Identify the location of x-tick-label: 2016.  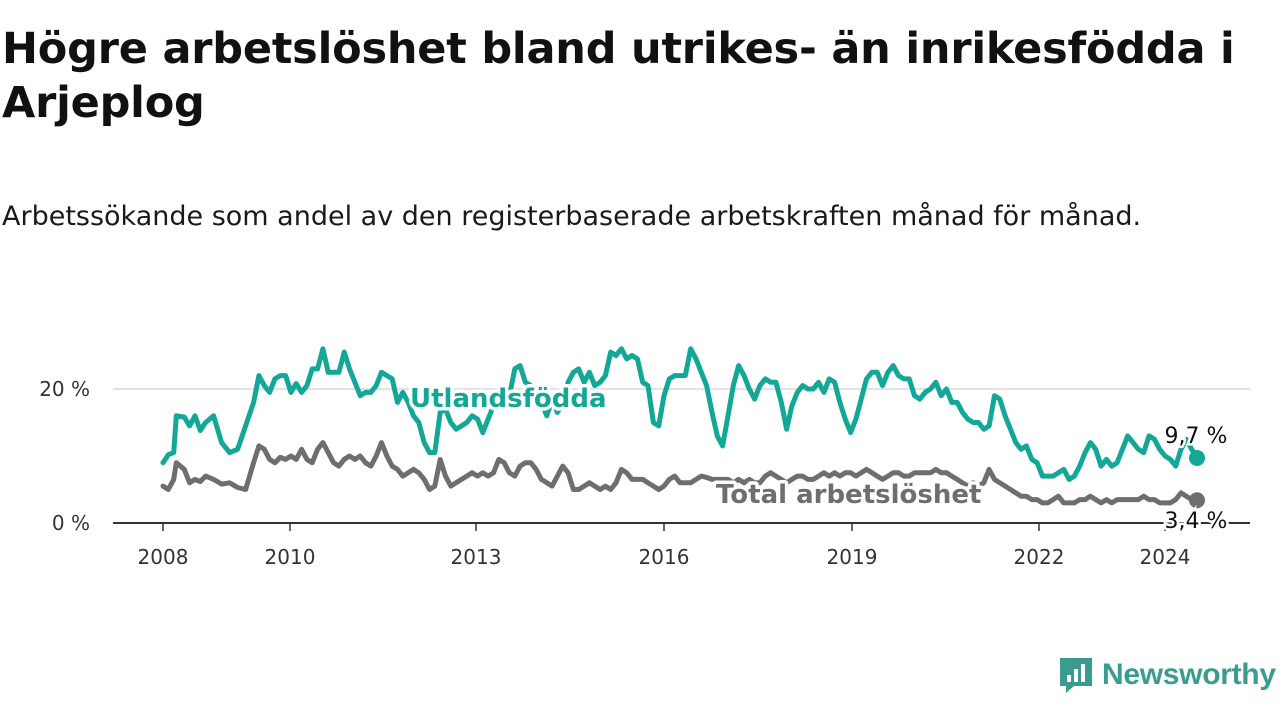
(664, 557).